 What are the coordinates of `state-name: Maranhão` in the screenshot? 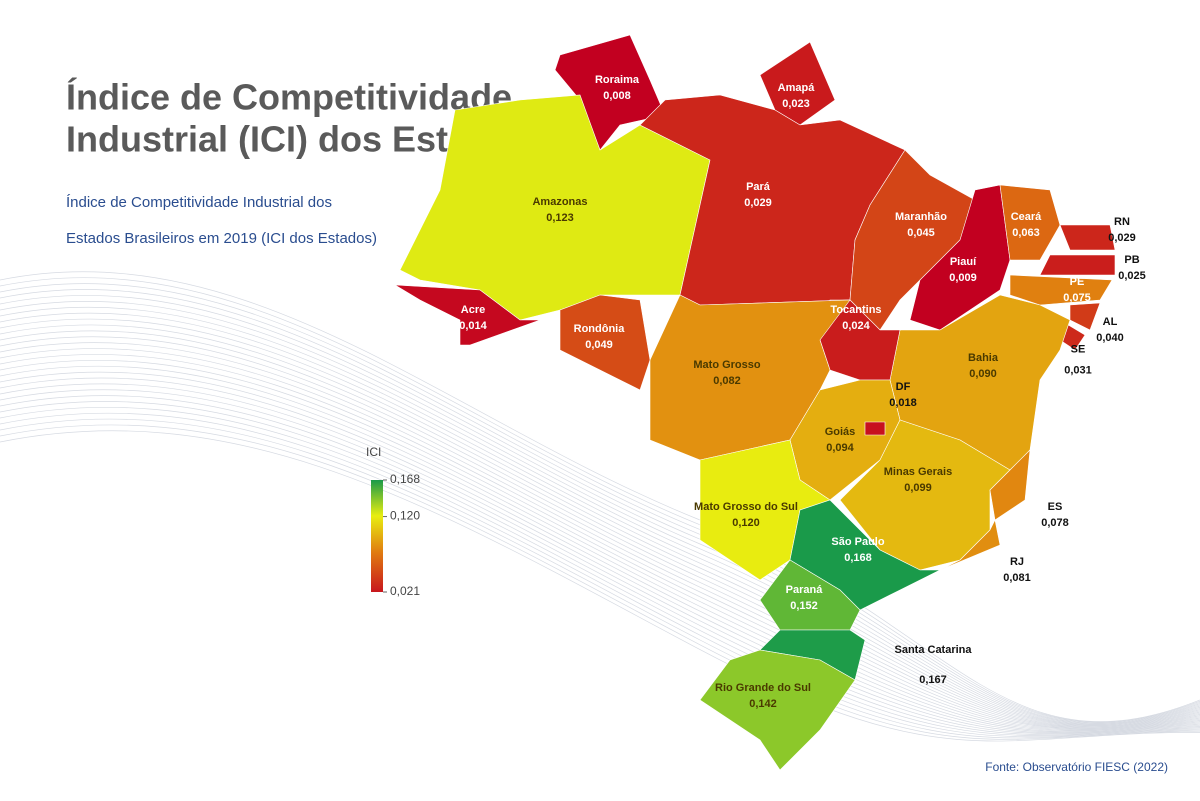 It's located at (921, 217).